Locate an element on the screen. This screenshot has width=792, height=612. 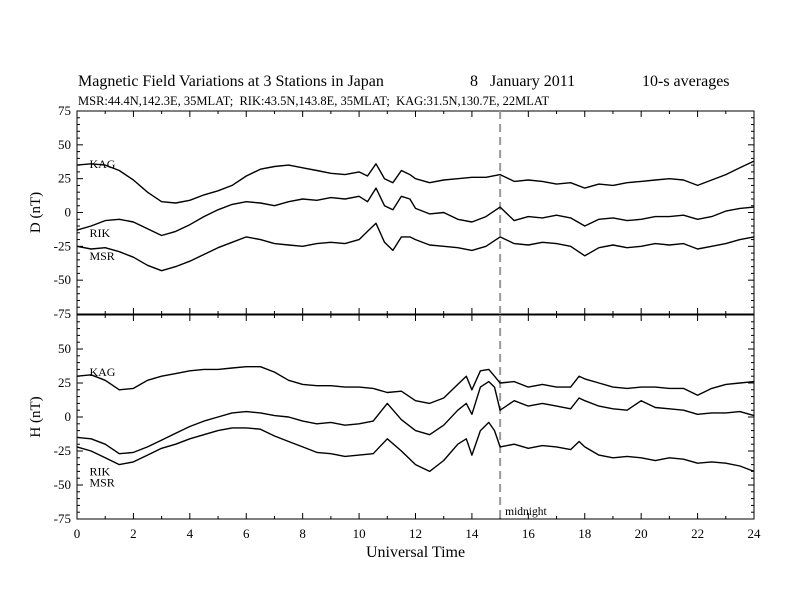
h-ytick-label: 0 is located at coordinates (68, 416).